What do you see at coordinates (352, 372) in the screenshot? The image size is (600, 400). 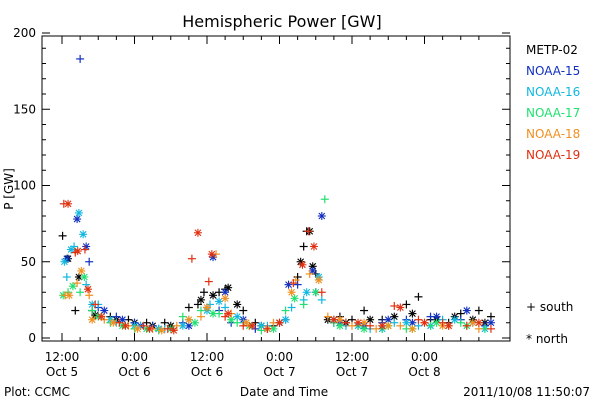 I see `x-tick-date-label: Oct 7` at bounding box center [352, 372].